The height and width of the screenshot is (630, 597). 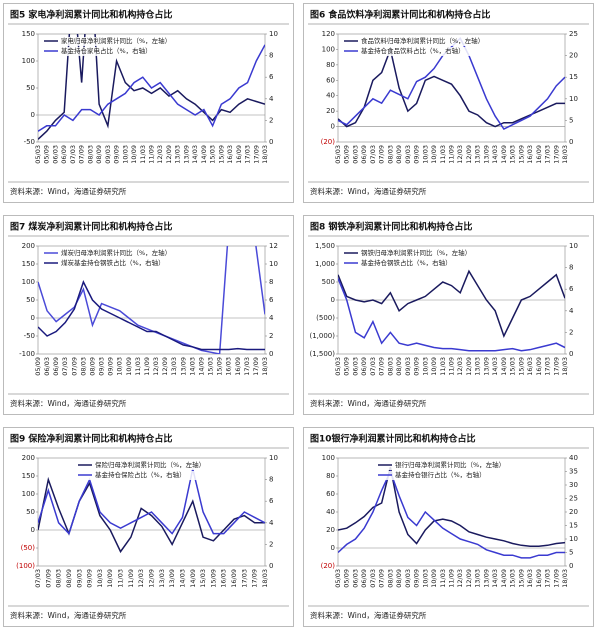 What do you see at coordinates (91, 439) in the screenshot?
I see `chart-title: 图9 保险净利润累计同比和机构持仓占比` at bounding box center [91, 439].